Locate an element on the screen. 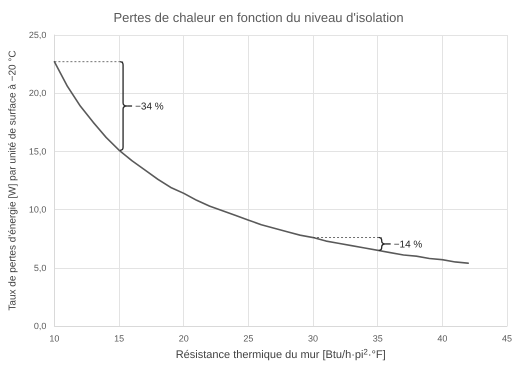  x-tick-label: 20 is located at coordinates (183, 339).